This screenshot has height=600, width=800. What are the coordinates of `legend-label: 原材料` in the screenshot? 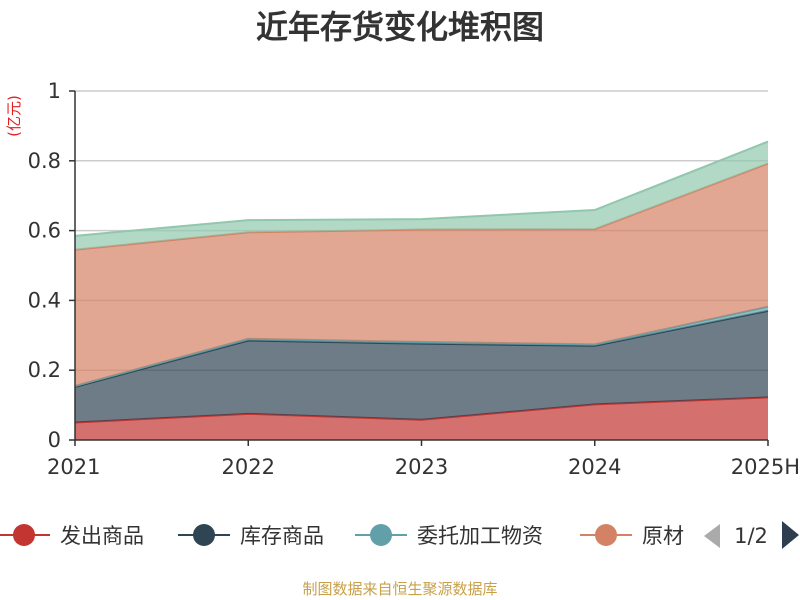 It's located at (673, 536).